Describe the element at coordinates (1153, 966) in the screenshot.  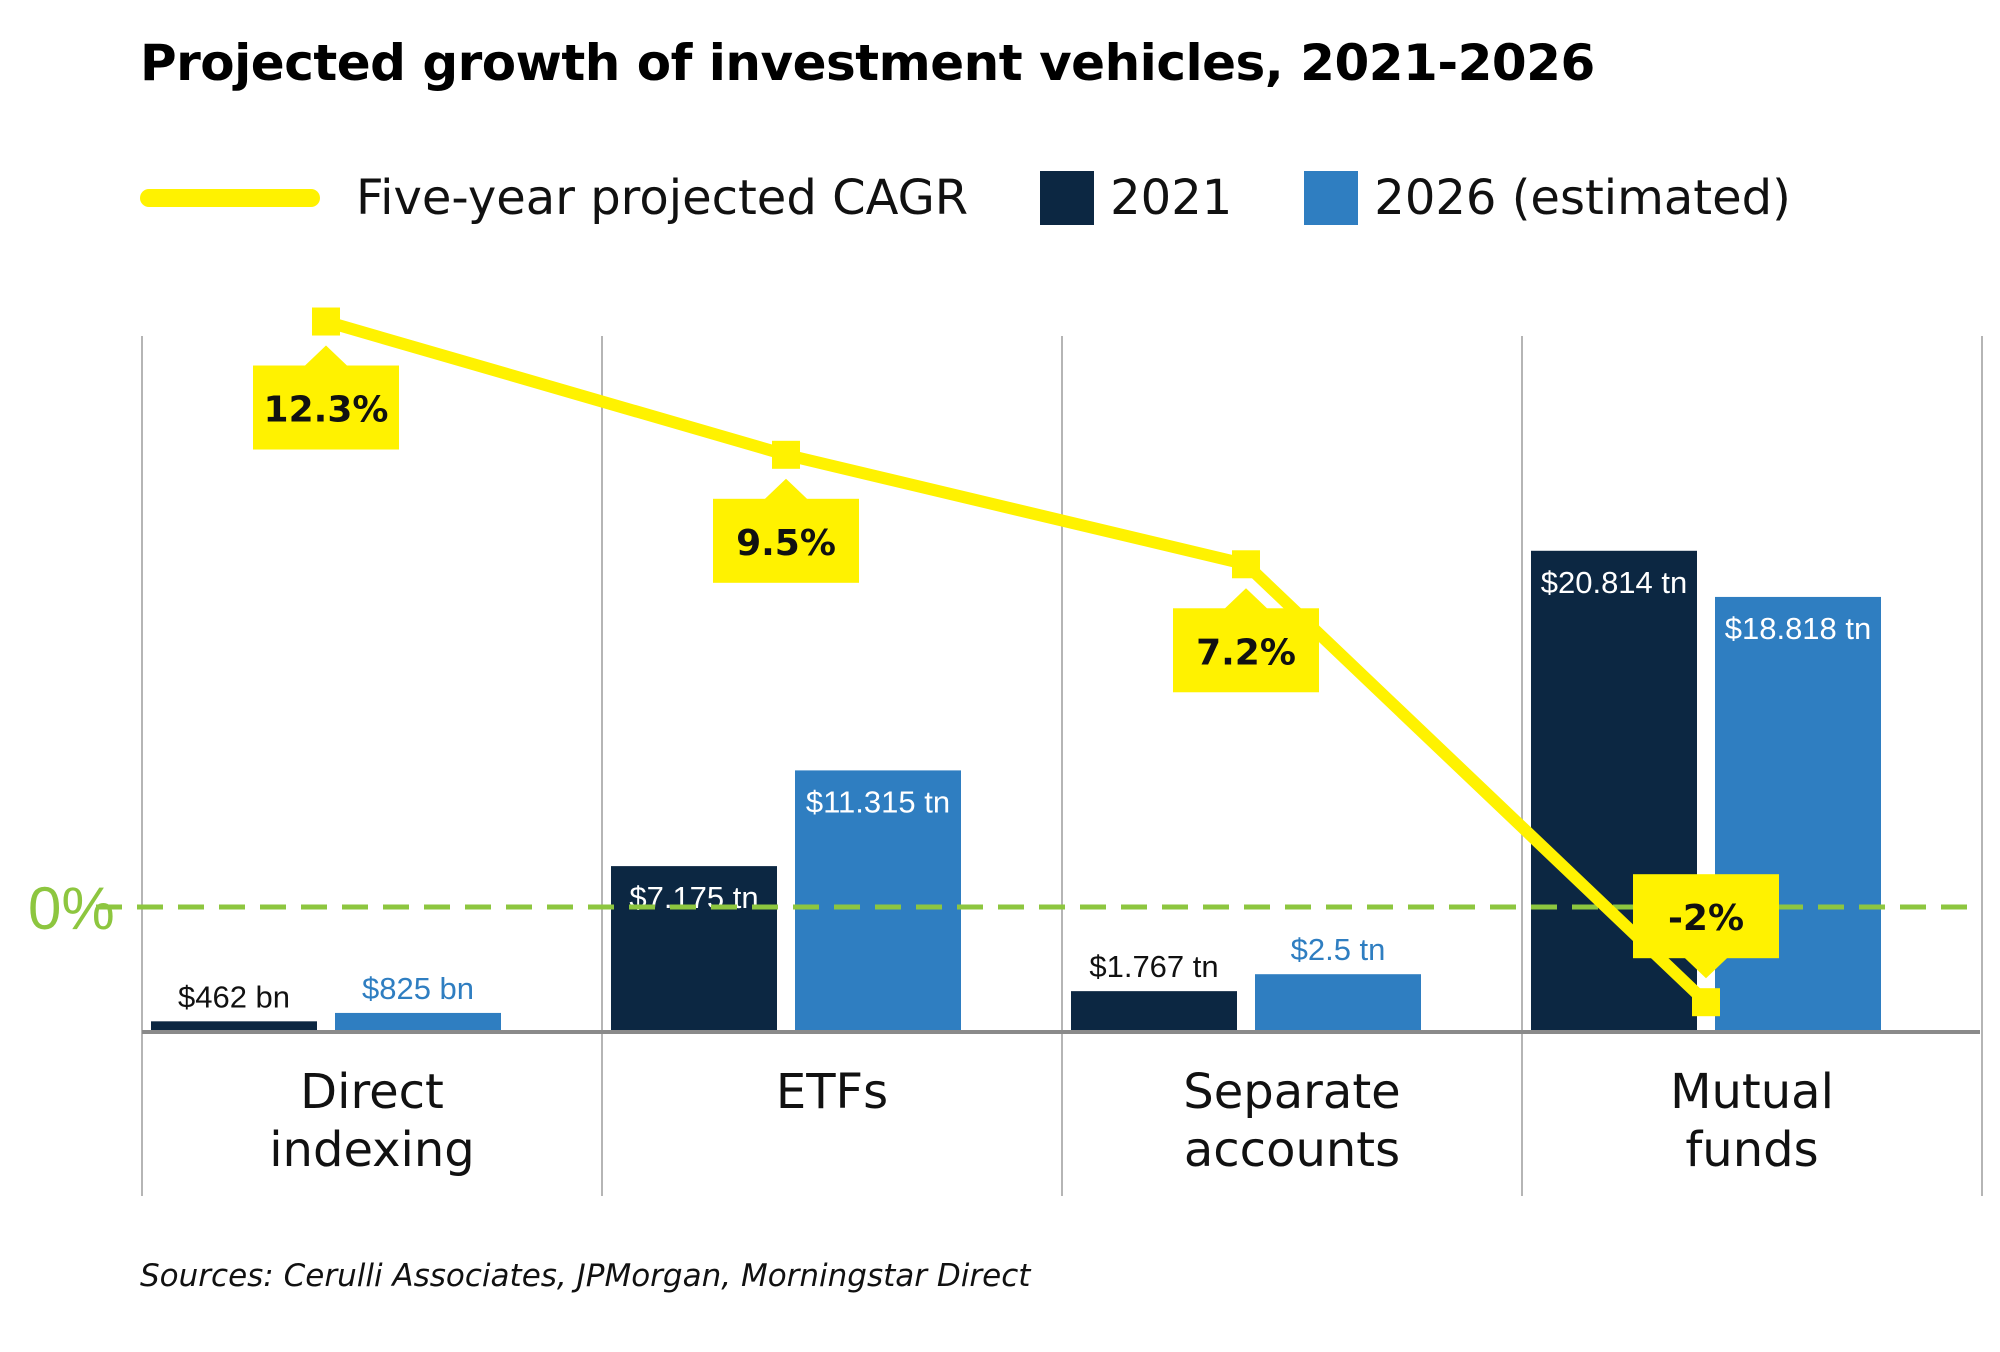
I see `bar-value-label: $1.767 tn` at that location.